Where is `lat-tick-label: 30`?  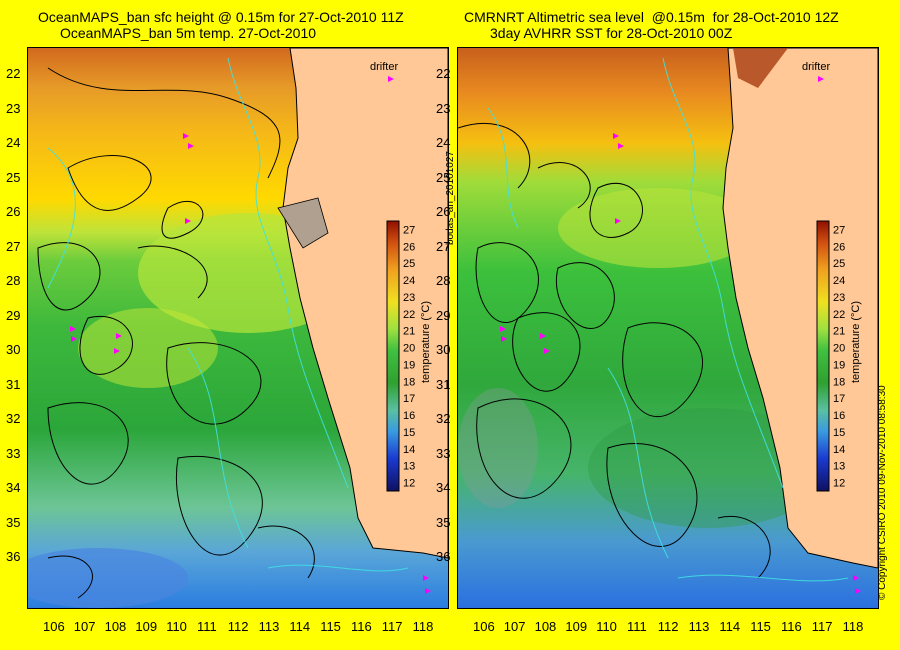 lat-tick-label: 30 is located at coordinates (443, 349).